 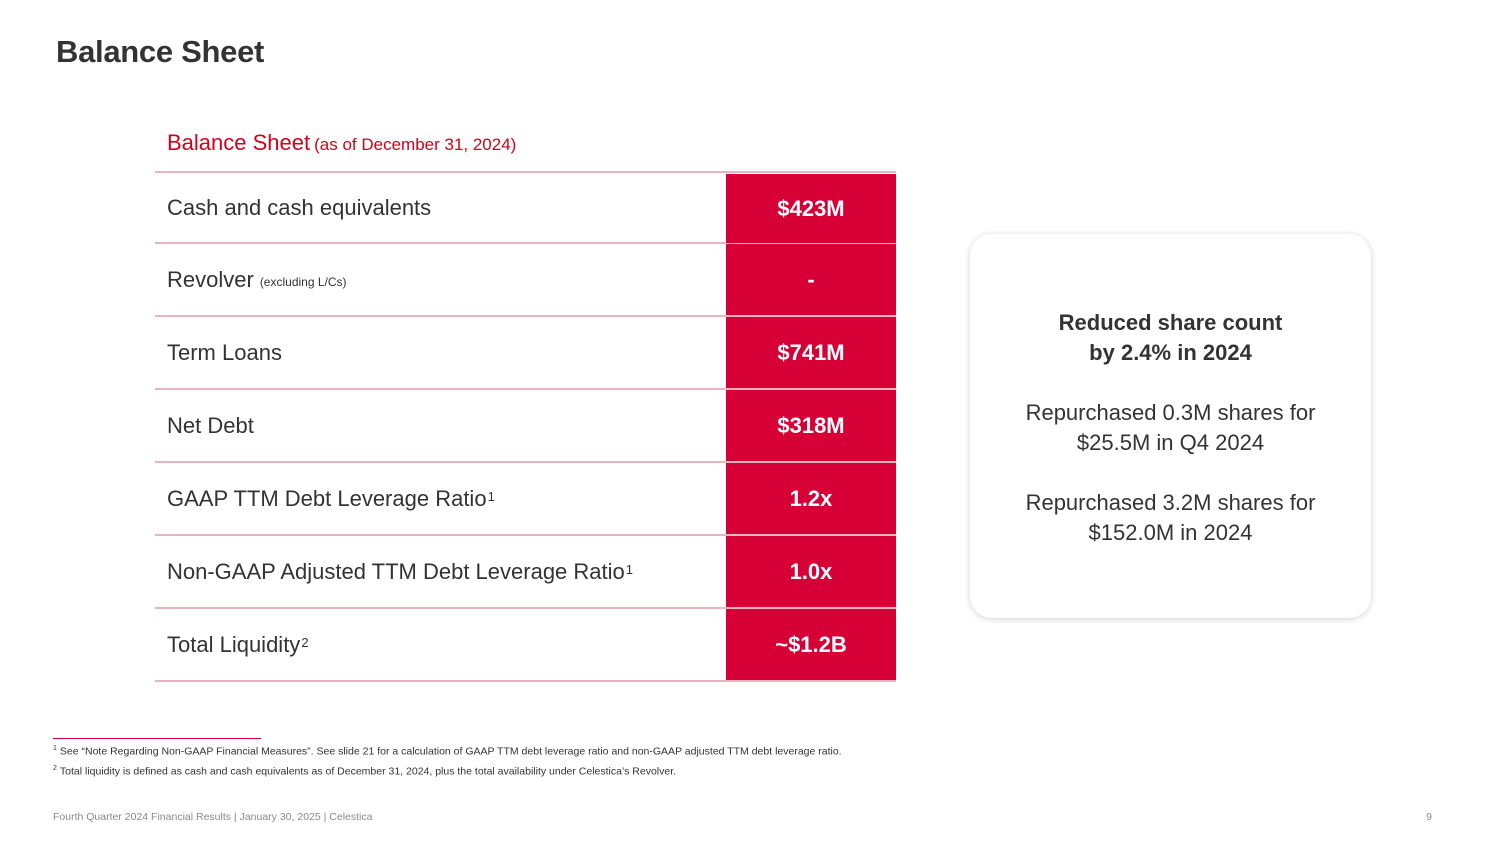 I want to click on row-value: 1.2x, so click(x=811, y=498).